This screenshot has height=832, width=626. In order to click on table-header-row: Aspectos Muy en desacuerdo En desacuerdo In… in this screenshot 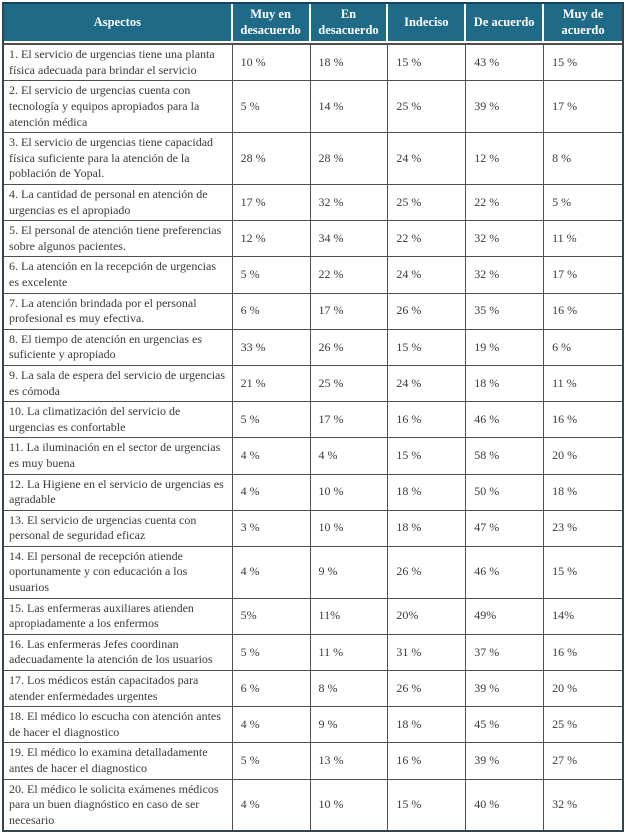, I will do `click(313, 24)`.